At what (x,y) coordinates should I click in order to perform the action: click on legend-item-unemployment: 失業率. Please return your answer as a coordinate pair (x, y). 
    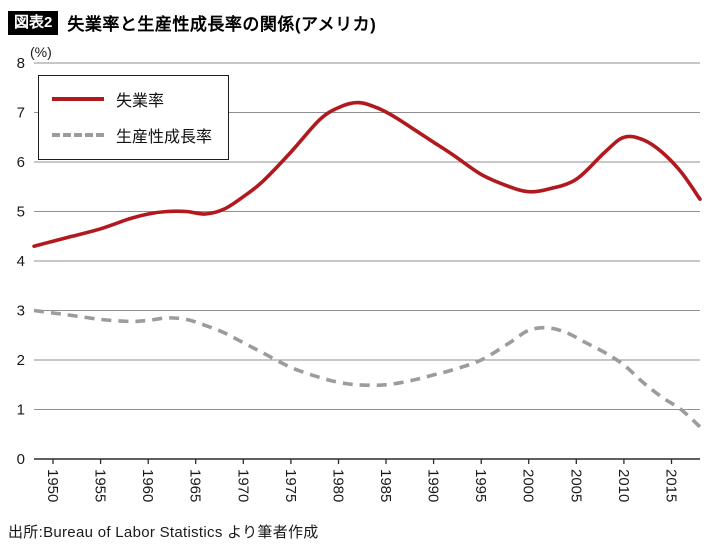
    Looking at the image, I should click on (132, 99).